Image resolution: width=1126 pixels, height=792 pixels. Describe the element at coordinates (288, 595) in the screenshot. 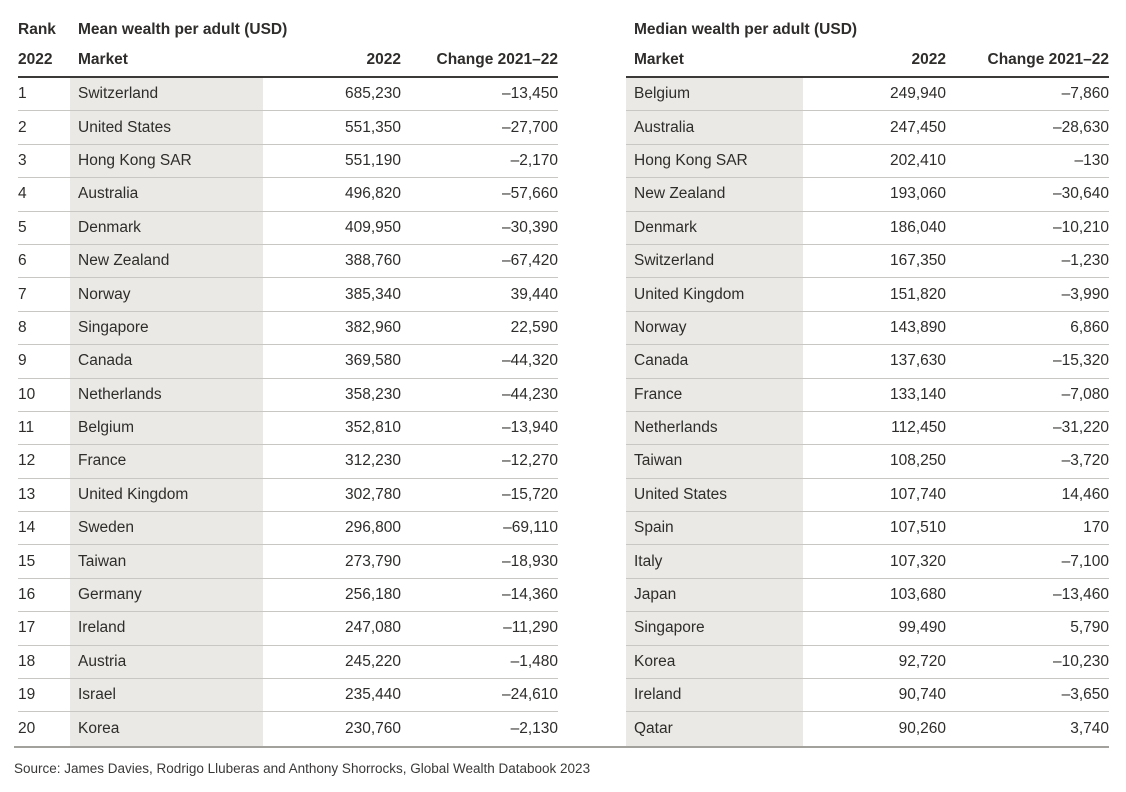

I see `table-row: 16 Germany 256,180 –14,360` at that location.